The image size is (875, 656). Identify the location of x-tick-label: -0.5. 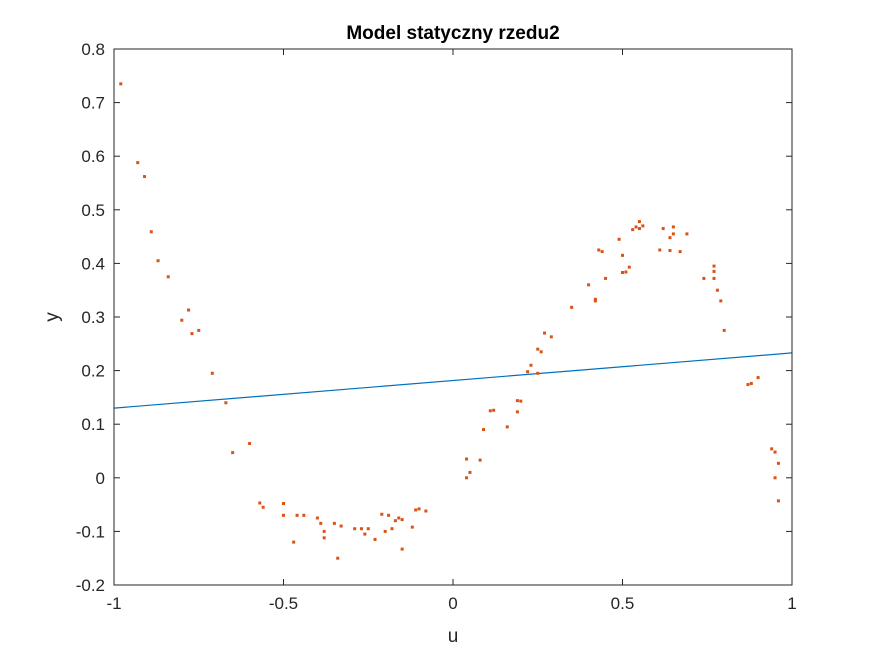
(283, 603).